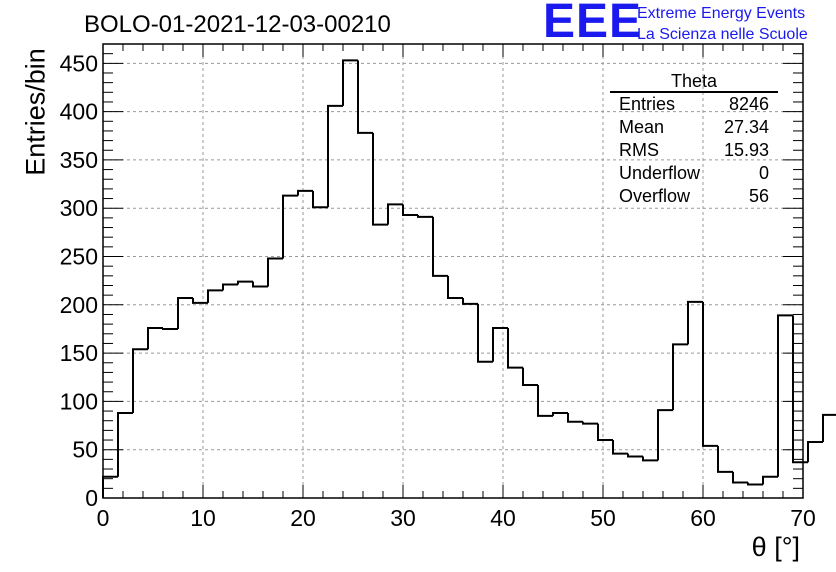  Describe the element at coordinates (748, 104) in the screenshot. I see `stat-value: 8246` at that location.